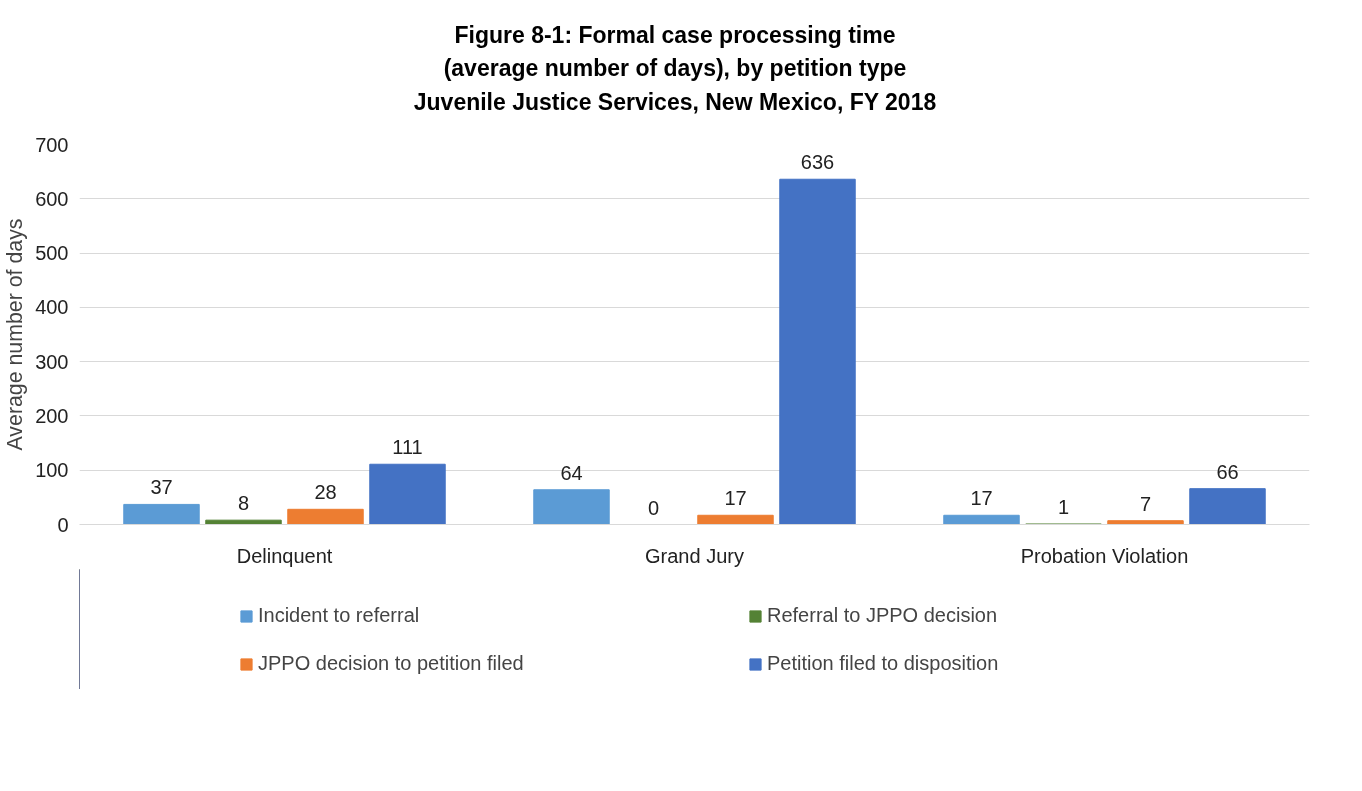  What do you see at coordinates (1145, 503) in the screenshot?
I see `data-label: 7` at bounding box center [1145, 503].